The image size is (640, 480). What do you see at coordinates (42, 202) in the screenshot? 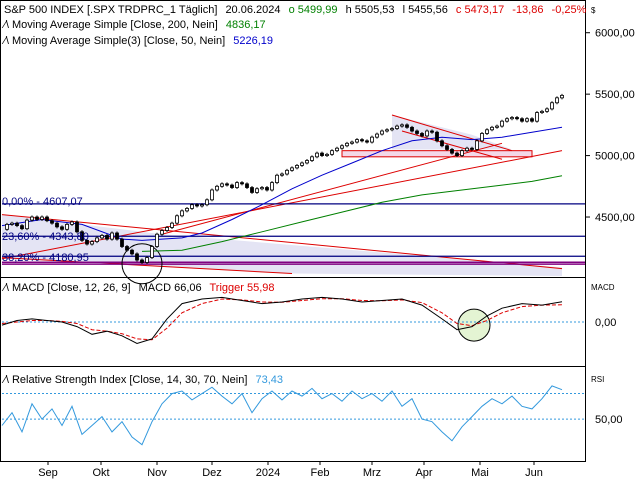
I see `fib-0-label: 0,00% - 4607,07` at bounding box center [42, 202].